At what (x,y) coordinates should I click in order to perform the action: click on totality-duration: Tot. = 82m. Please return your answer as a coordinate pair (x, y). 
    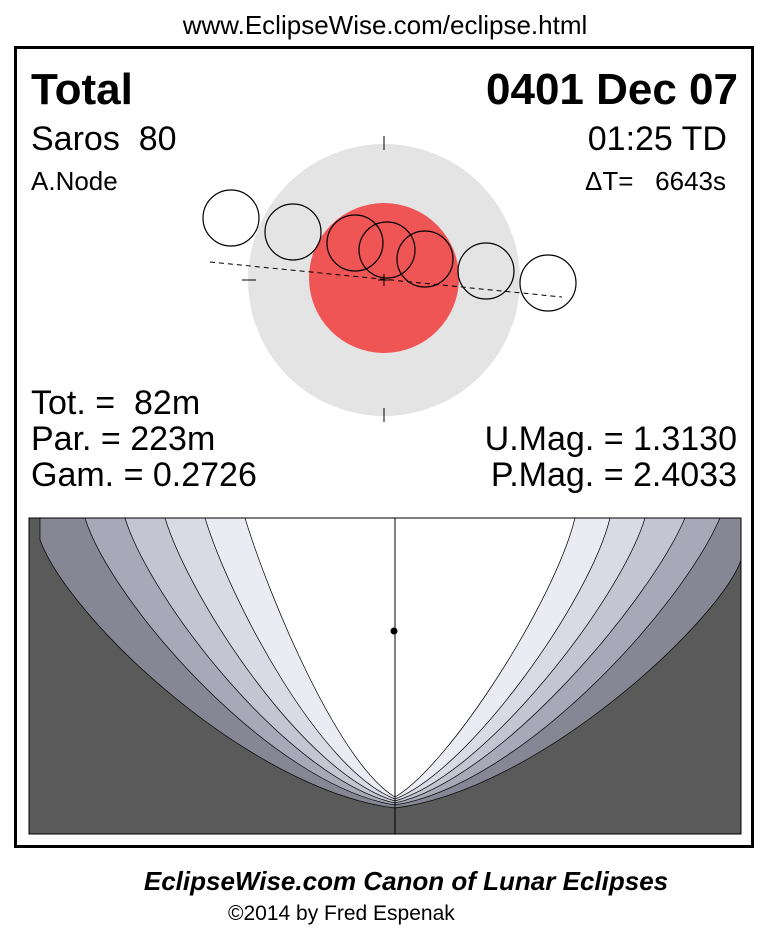
    Looking at the image, I should click on (116, 403).